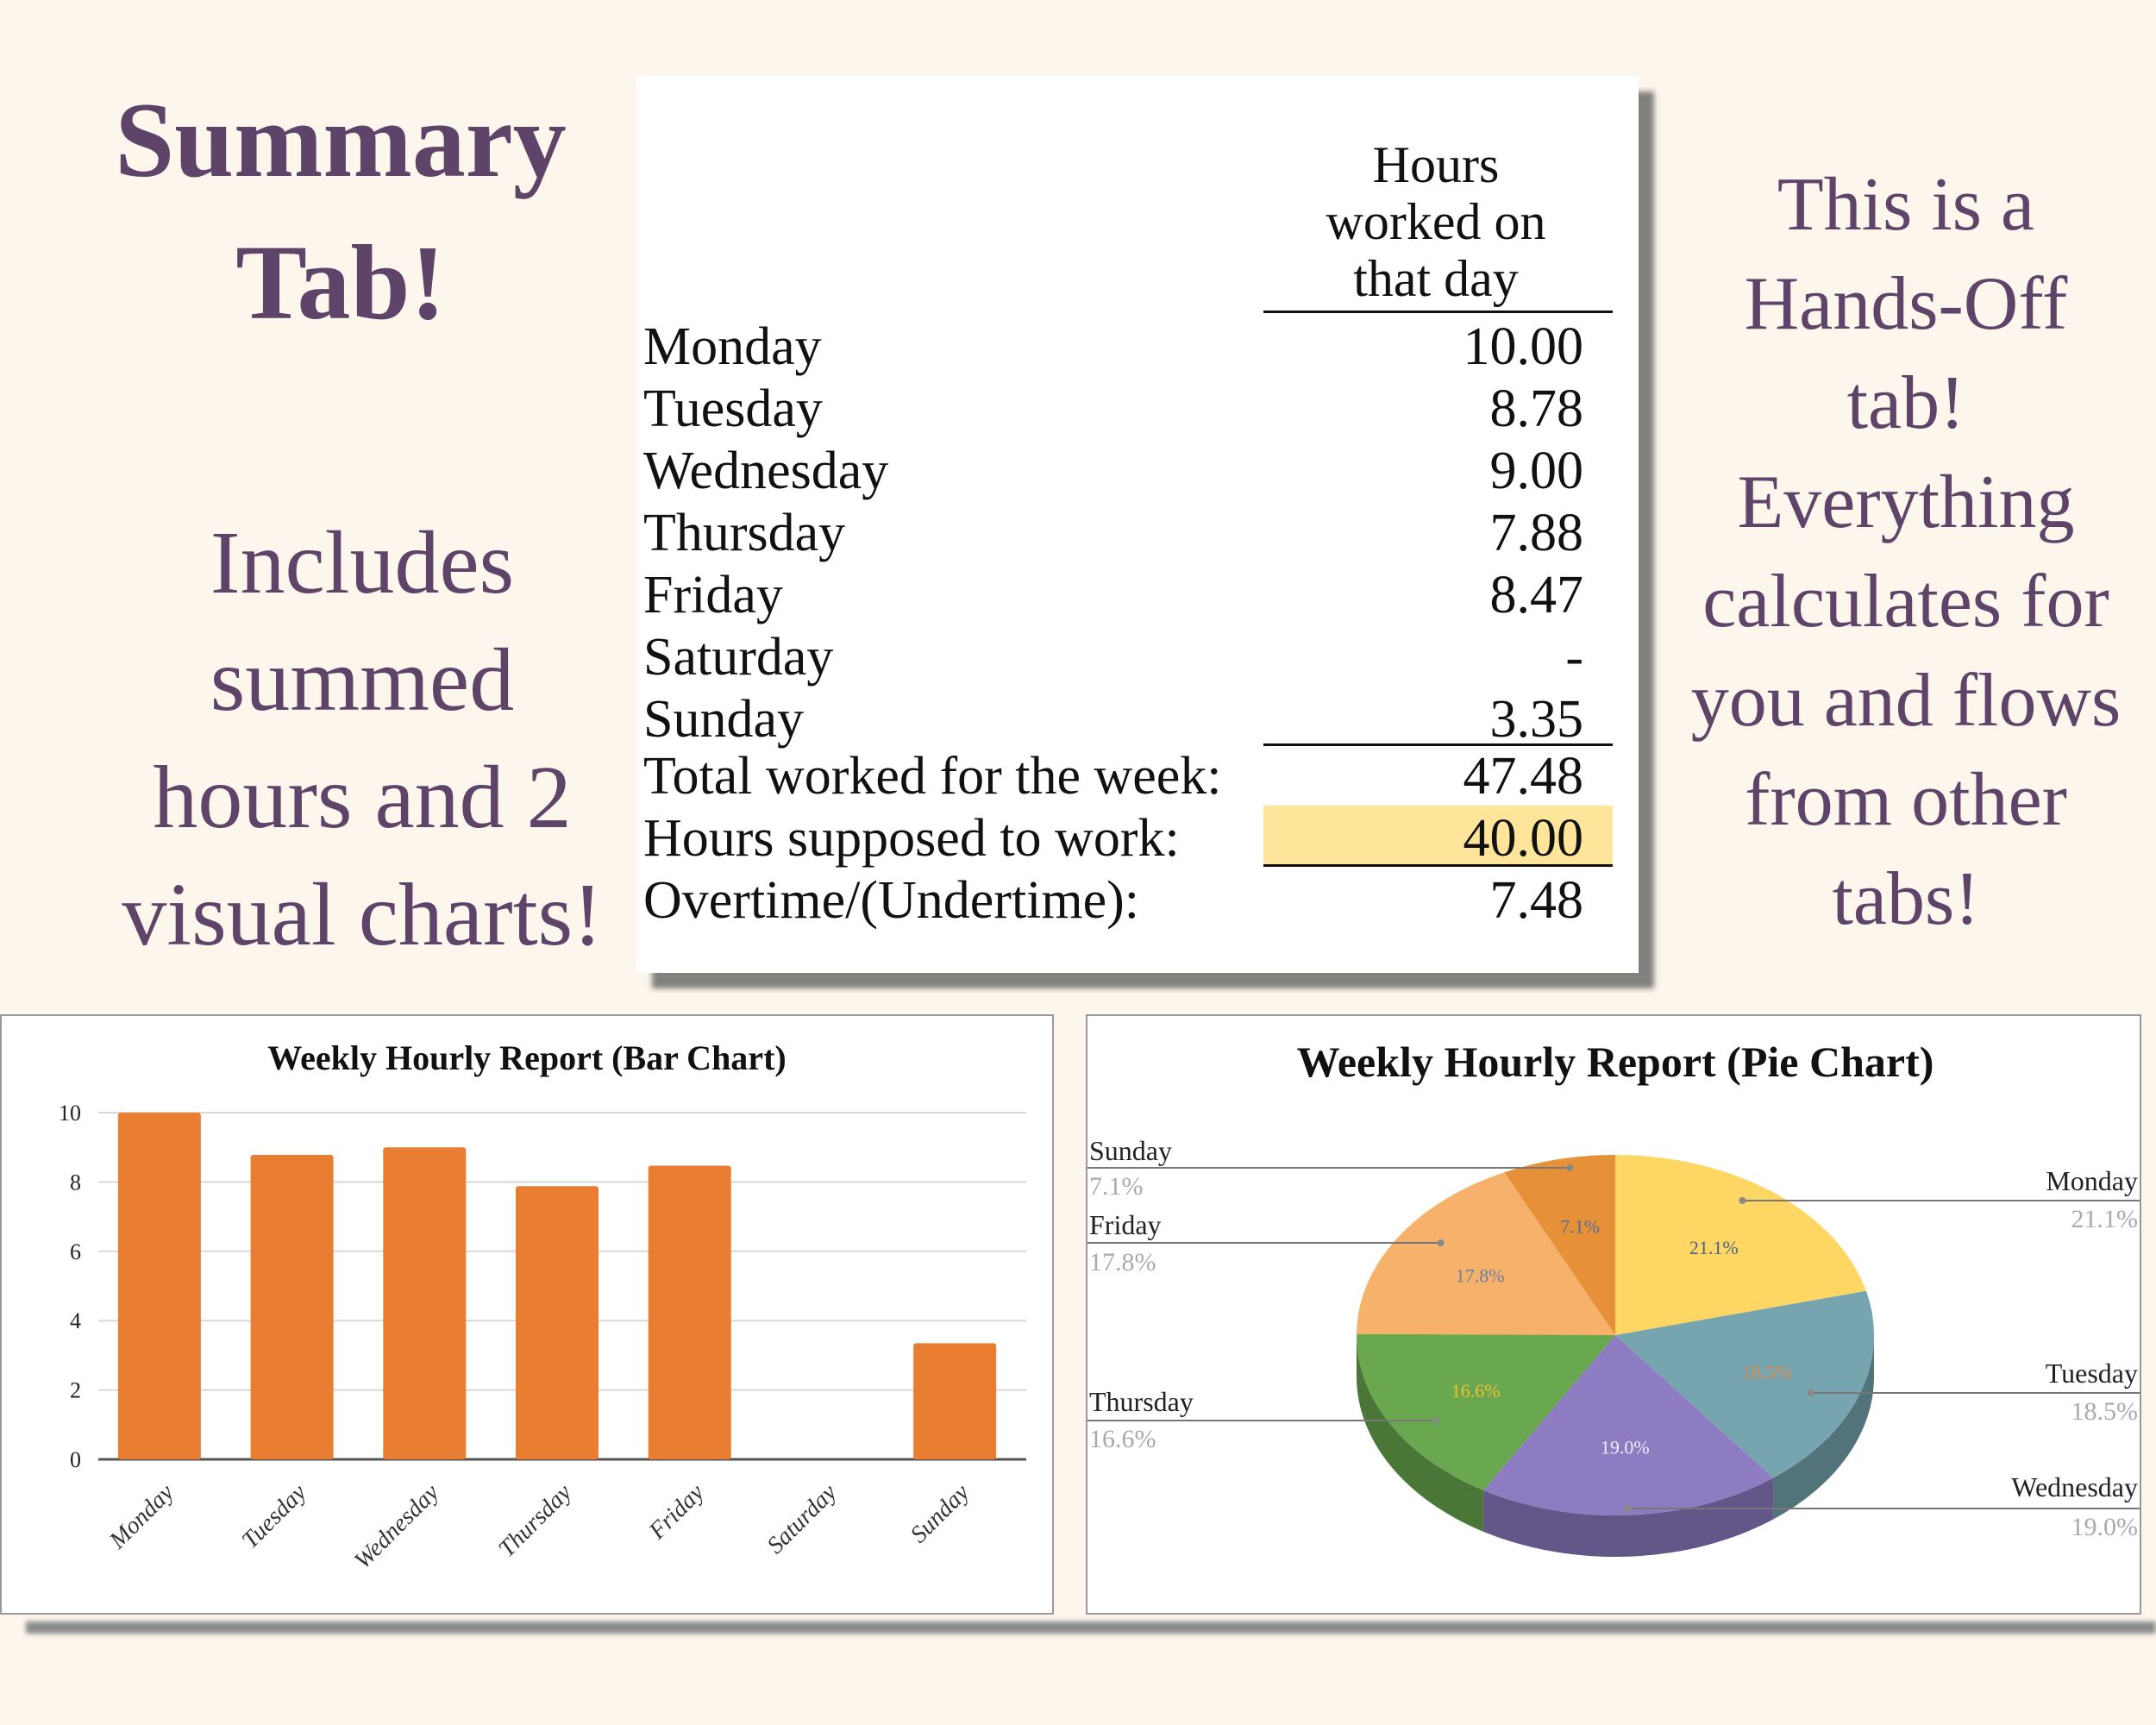  What do you see at coordinates (1906, 502) in the screenshot?
I see `text-line: Everything` at bounding box center [1906, 502].